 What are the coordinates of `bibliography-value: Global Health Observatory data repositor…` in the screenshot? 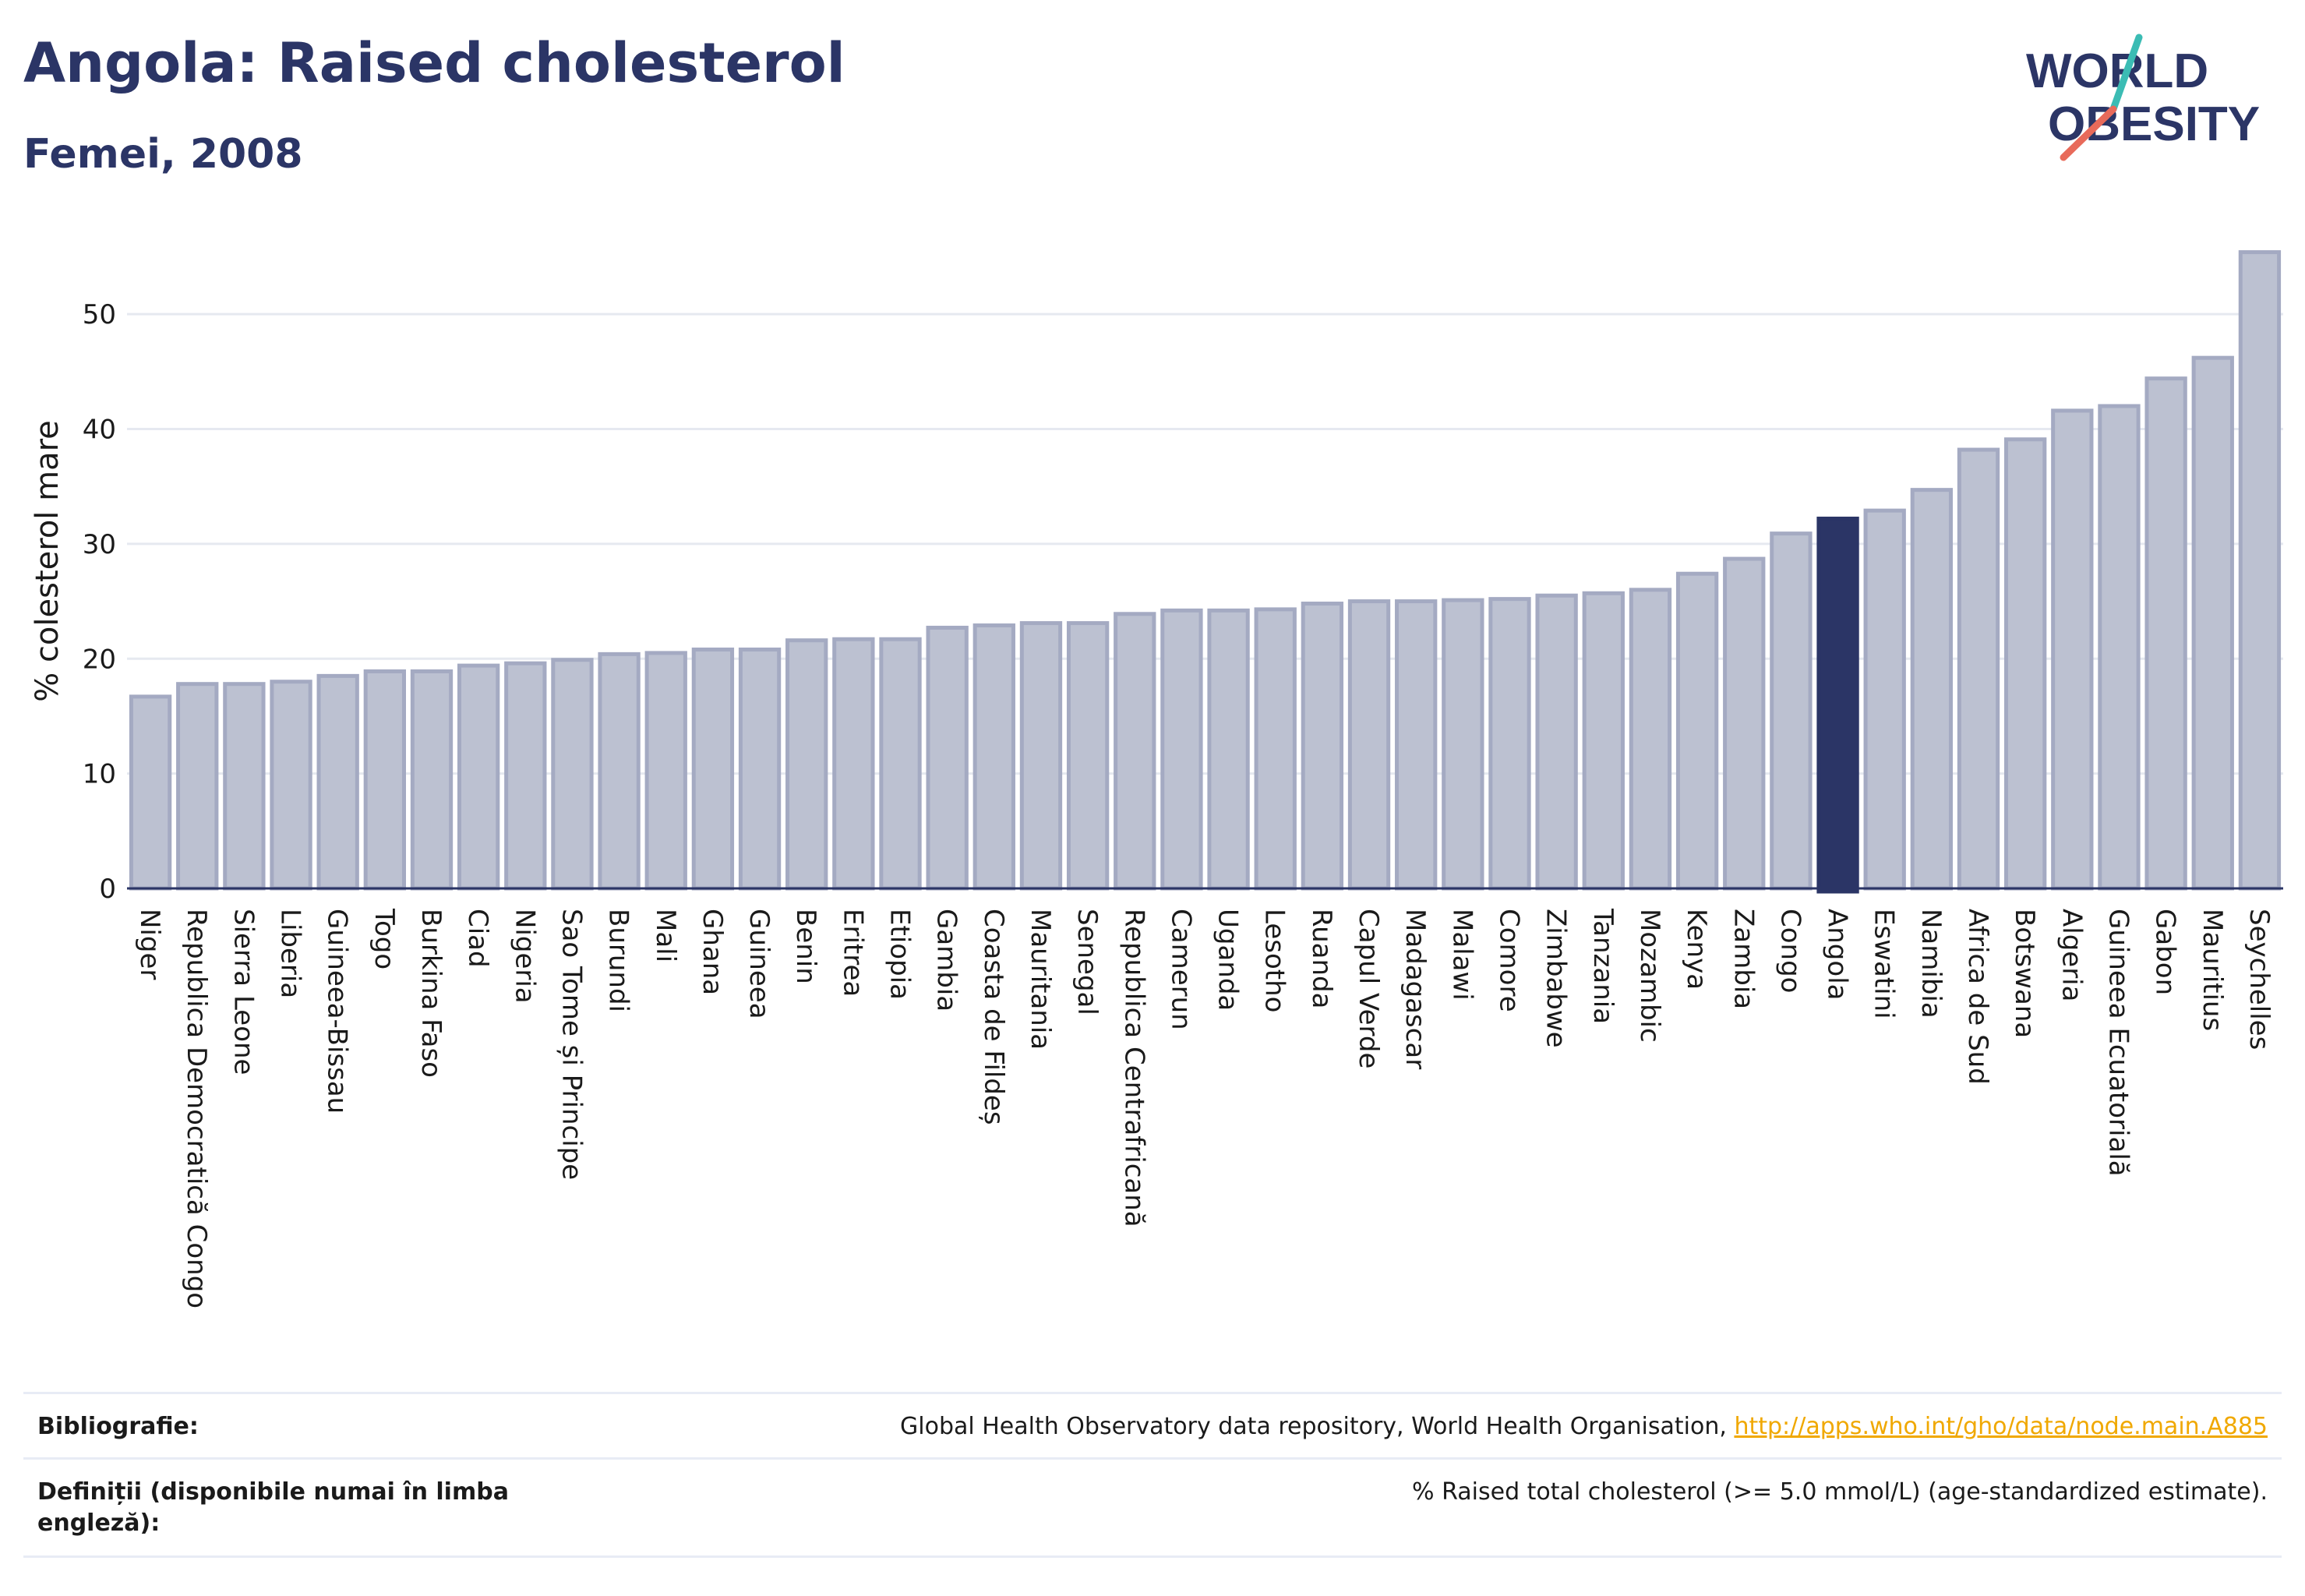 It's located at (1584, 1426).